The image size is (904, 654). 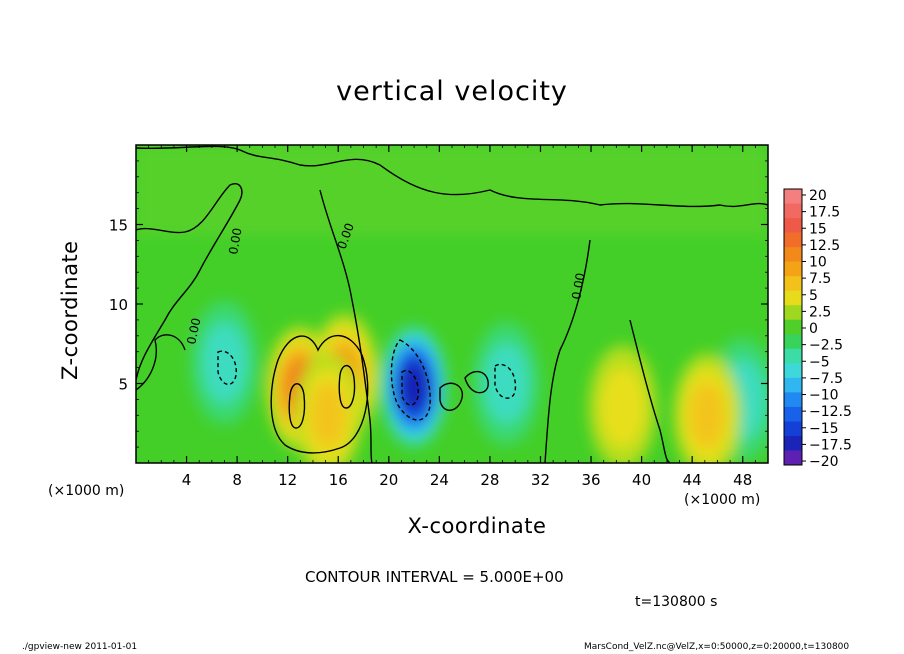 I want to click on x-axis-label: X-coordinate, so click(x=477, y=526).